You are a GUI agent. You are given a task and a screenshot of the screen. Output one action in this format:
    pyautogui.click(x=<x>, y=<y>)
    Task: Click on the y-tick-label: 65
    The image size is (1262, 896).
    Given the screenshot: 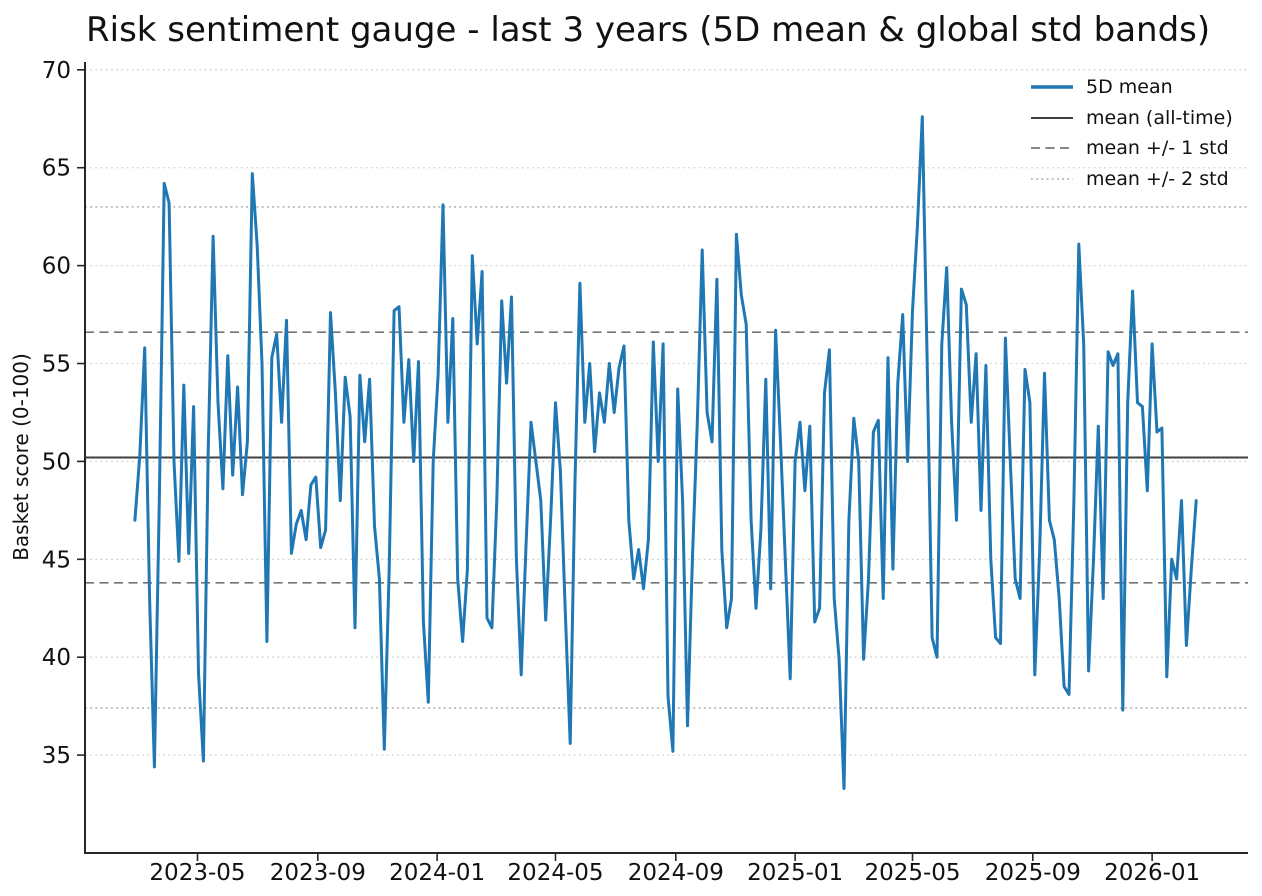 What is the action you would take?
    pyautogui.click(x=56, y=169)
    